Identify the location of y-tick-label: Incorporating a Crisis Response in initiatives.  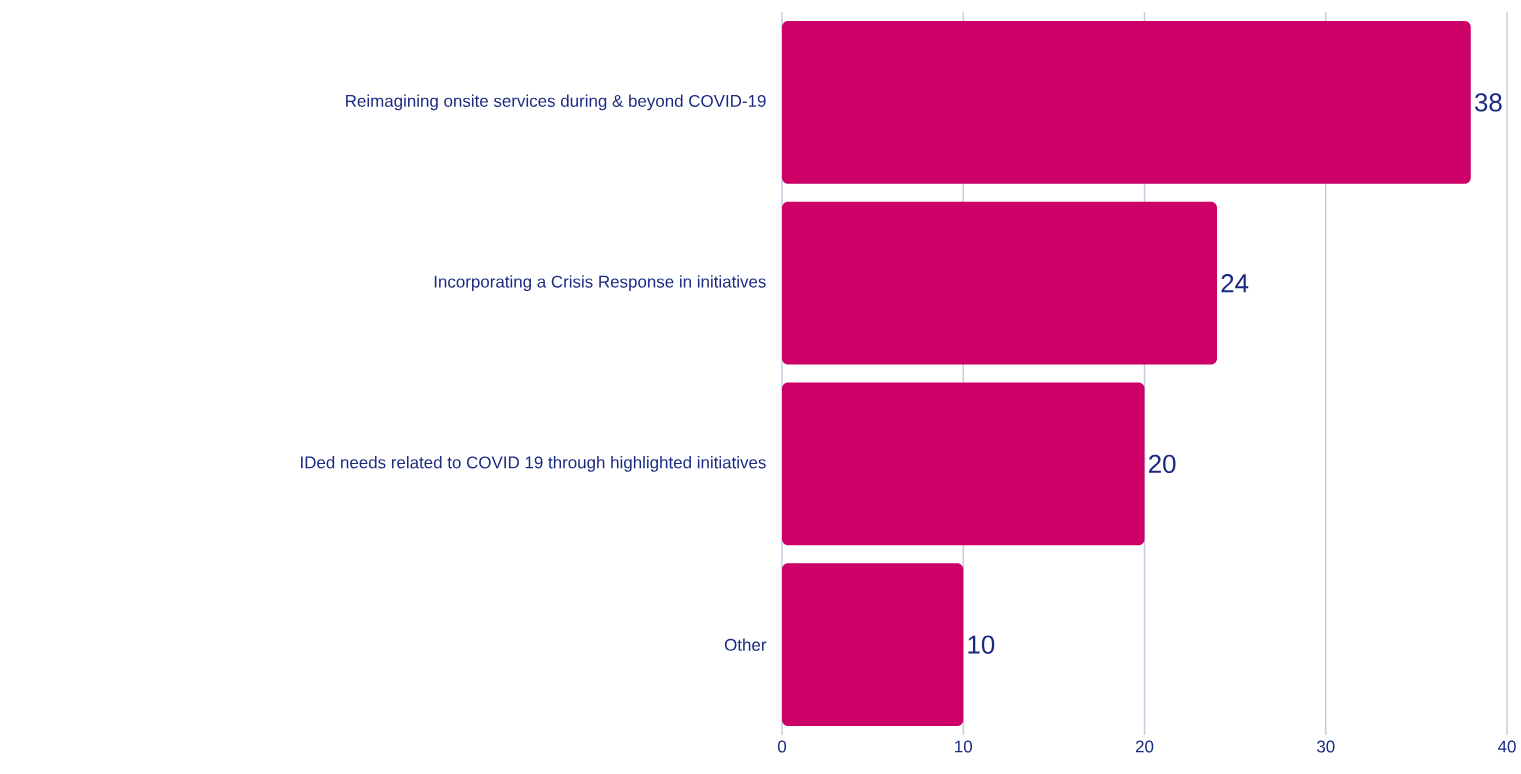
(600, 283).